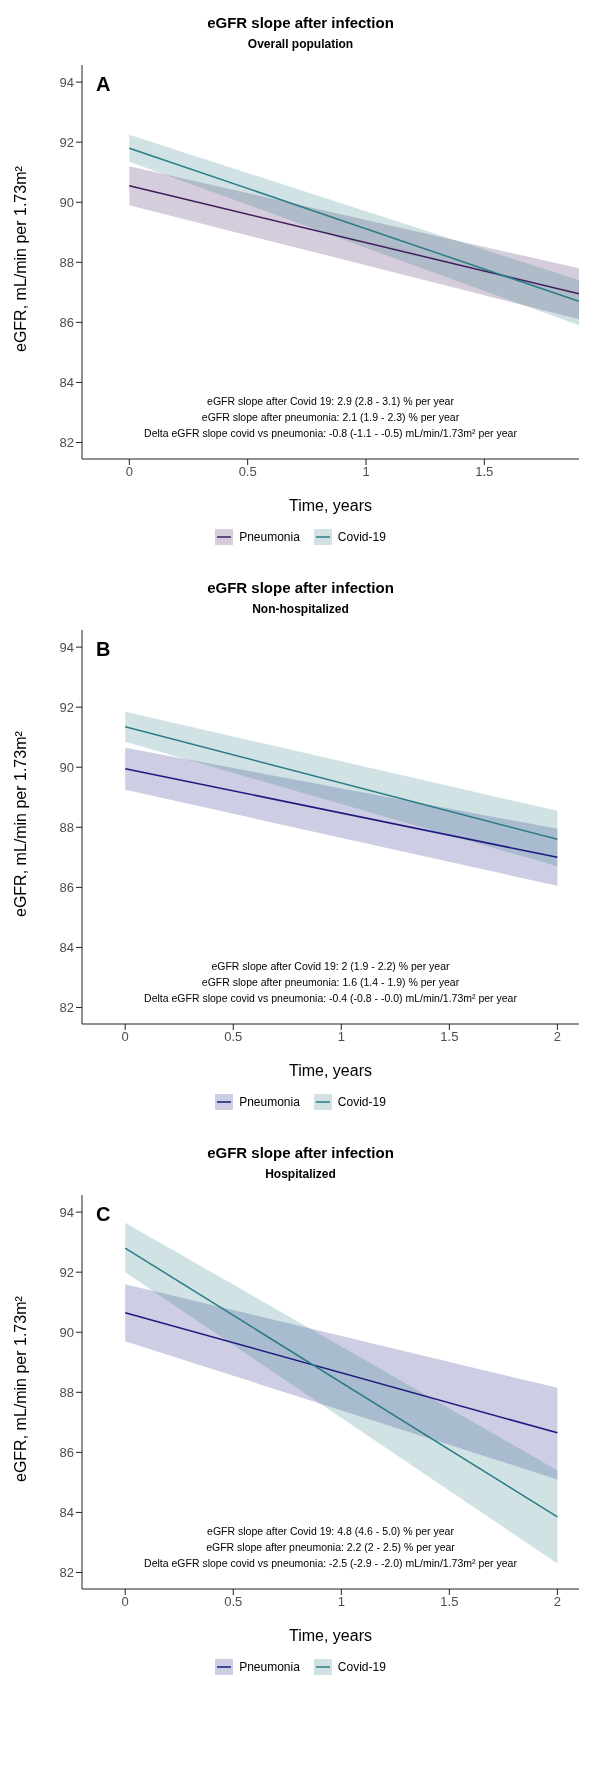 This screenshot has height=1783, width=601. I want to click on annotation: A, so click(103, 84).